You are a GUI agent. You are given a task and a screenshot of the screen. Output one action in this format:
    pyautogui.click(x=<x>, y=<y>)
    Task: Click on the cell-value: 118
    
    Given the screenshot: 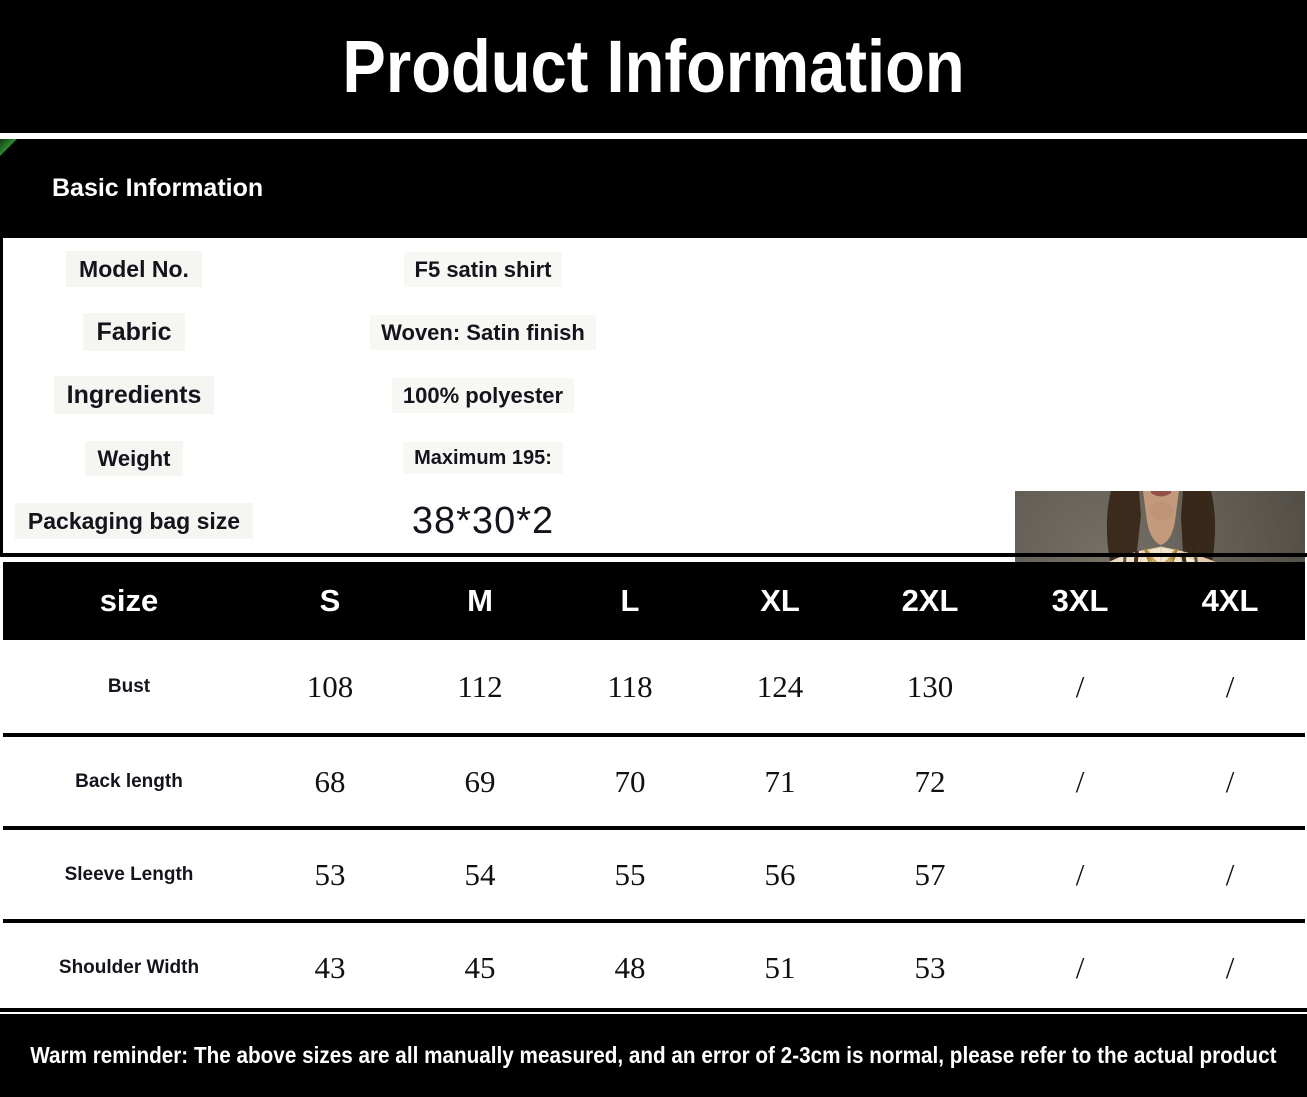 What is the action you would take?
    pyautogui.click(x=630, y=686)
    